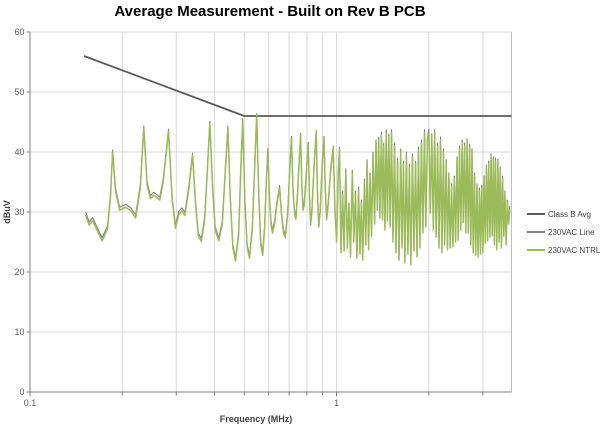  Describe the element at coordinates (19, 152) in the screenshot. I see `y-tick-label: 40` at that location.